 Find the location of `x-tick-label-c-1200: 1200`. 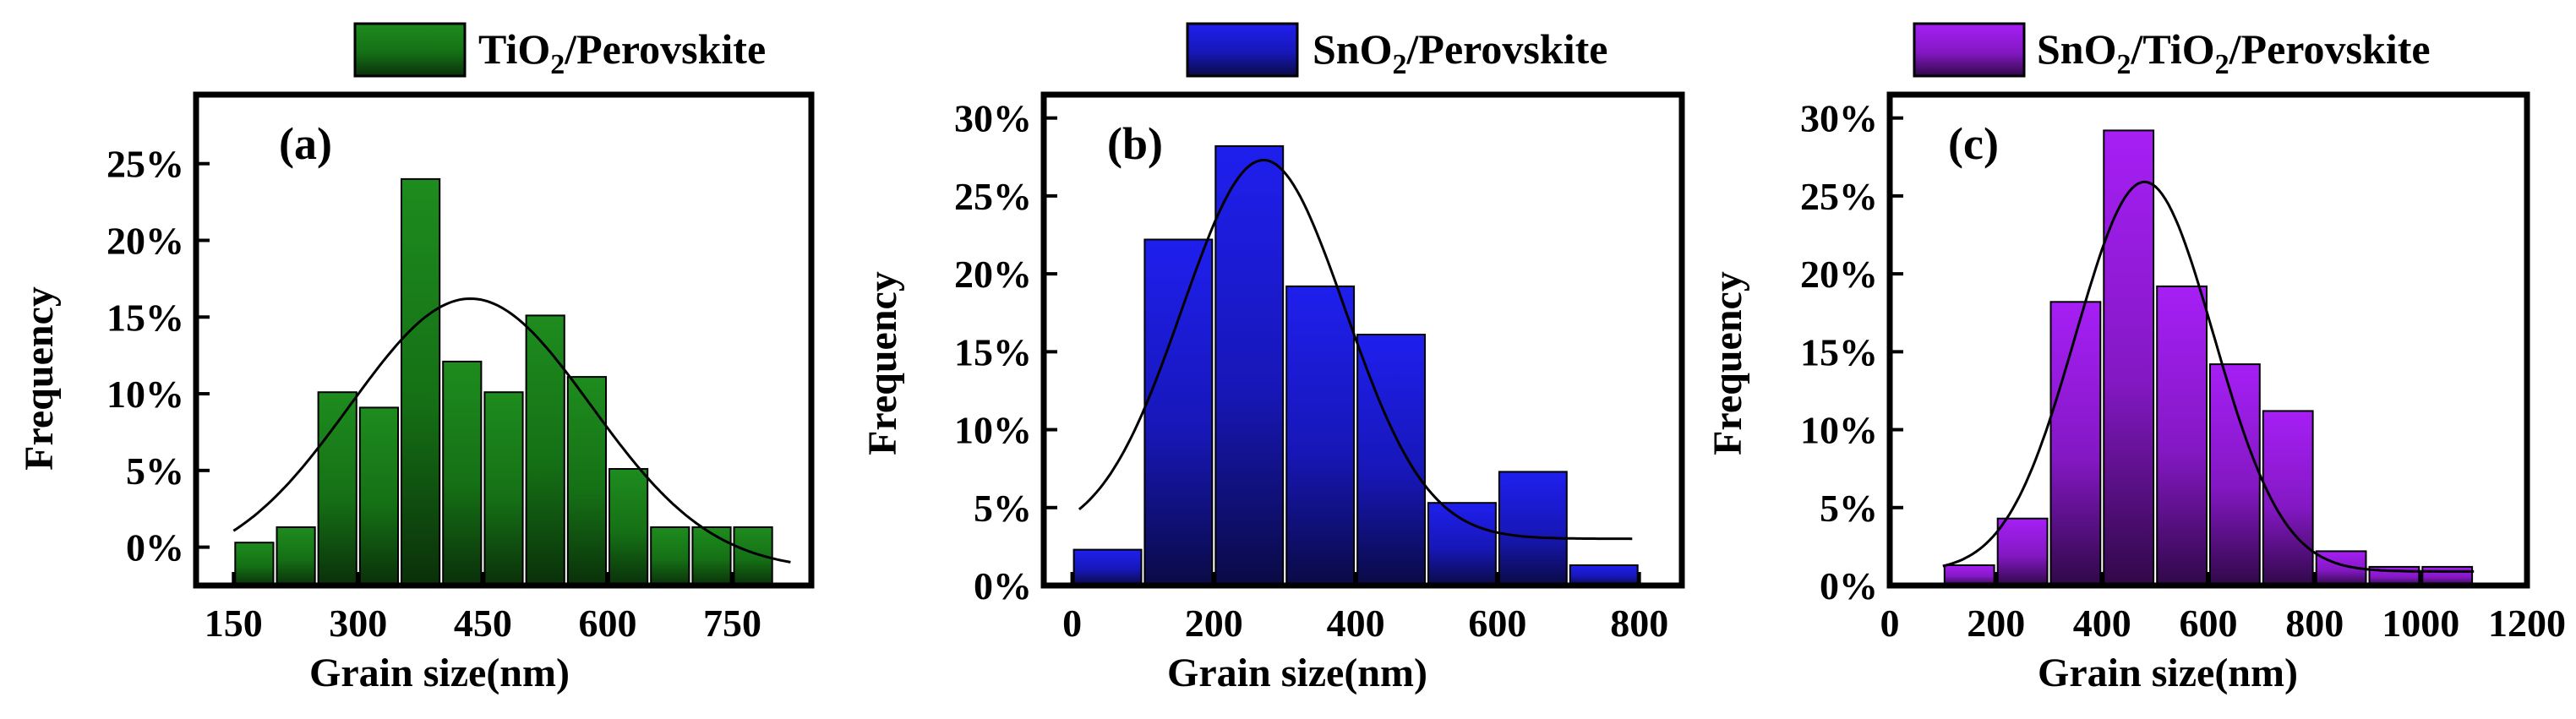

x-tick-label-c-1200: 1200 is located at coordinates (2527, 623).